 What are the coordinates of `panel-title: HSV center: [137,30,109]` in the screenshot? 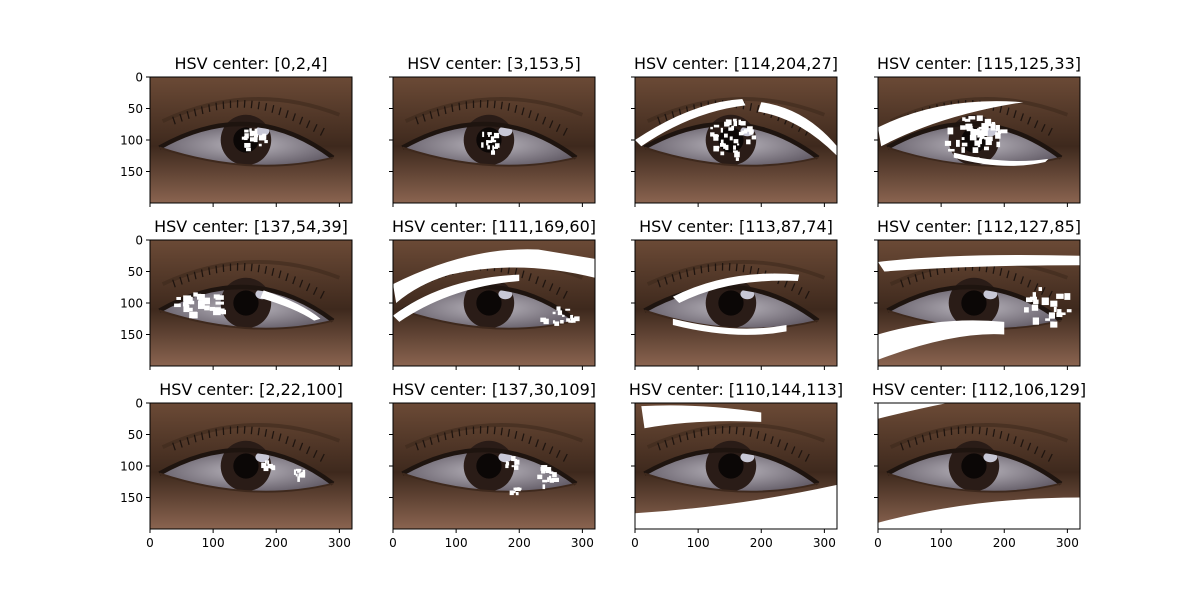 It's located at (494, 389).